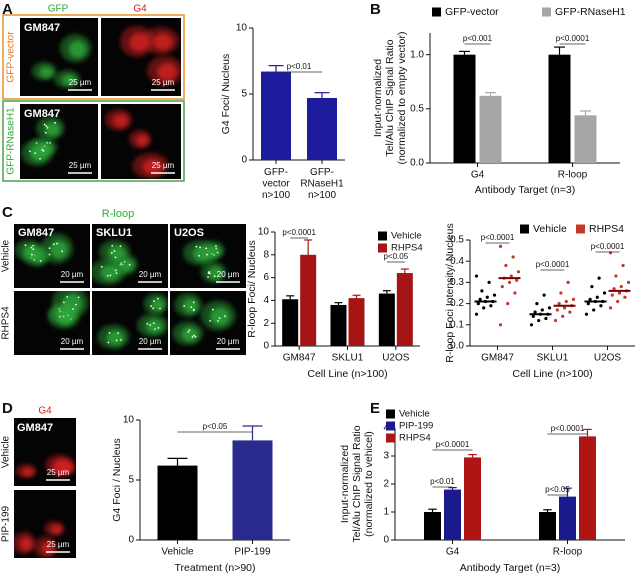 Image resolution: width=642 pixels, height=588 pixels. What do you see at coordinates (7, 408) in the screenshot?
I see `panel-letter: D` at bounding box center [7, 408].